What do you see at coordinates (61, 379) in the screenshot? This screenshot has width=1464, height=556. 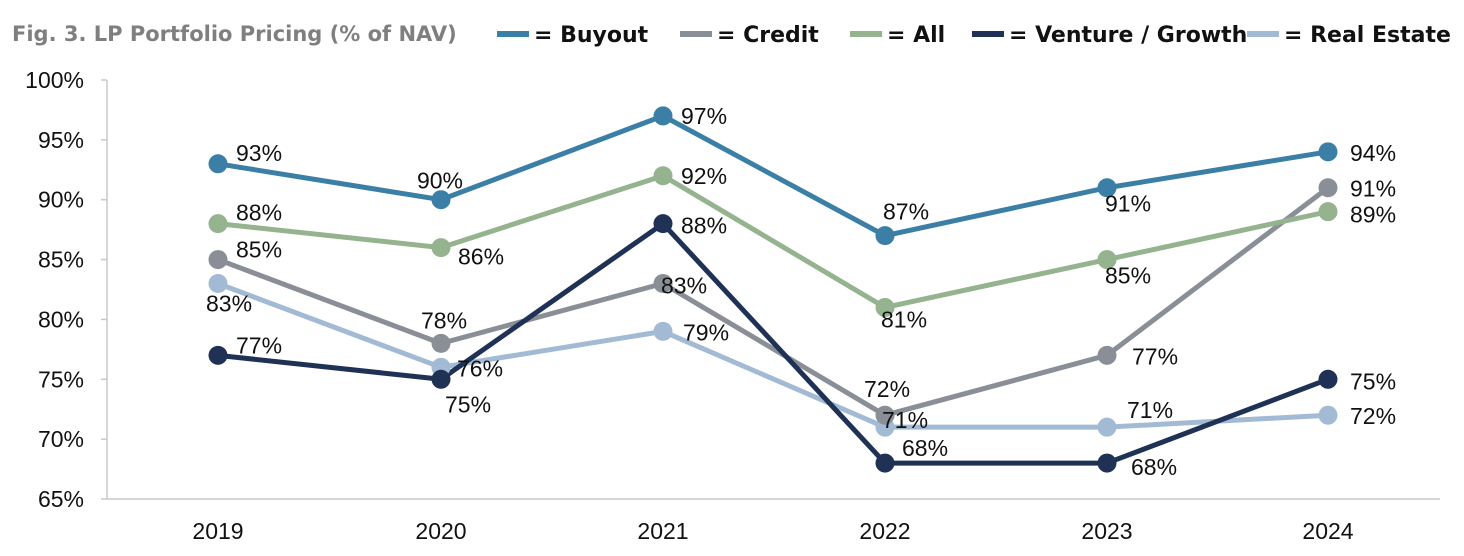 I see `y-tick-label: 75%` at bounding box center [61, 379].